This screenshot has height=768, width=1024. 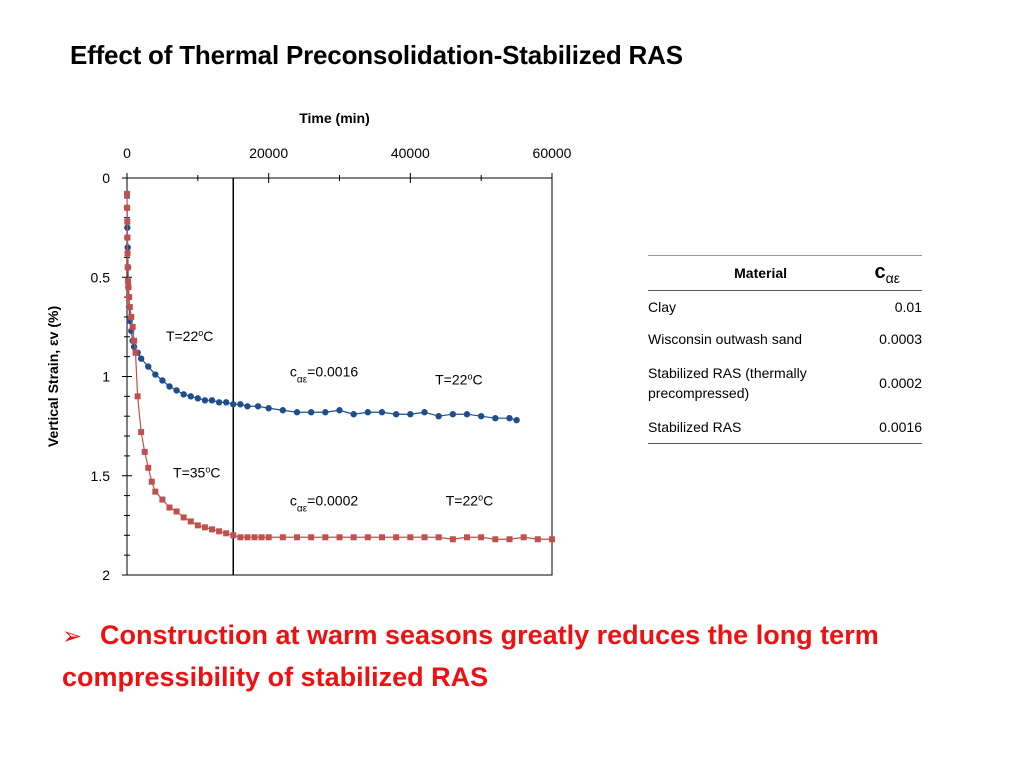 What do you see at coordinates (900, 339) in the screenshot?
I see `row-value: 0.0003` at bounding box center [900, 339].